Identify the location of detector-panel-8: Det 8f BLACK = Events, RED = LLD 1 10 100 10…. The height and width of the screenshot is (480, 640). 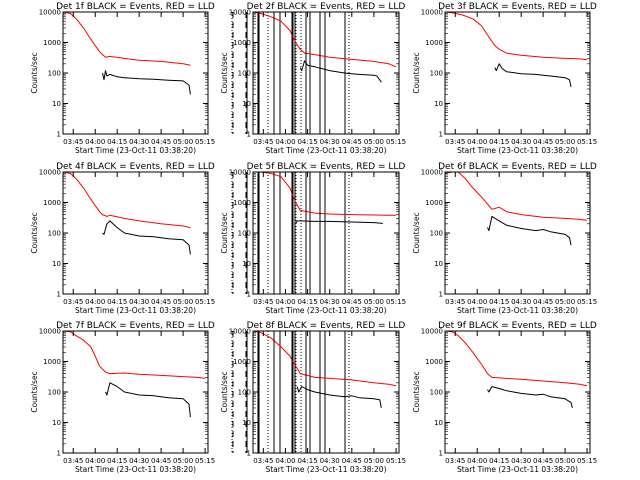
(313, 397).